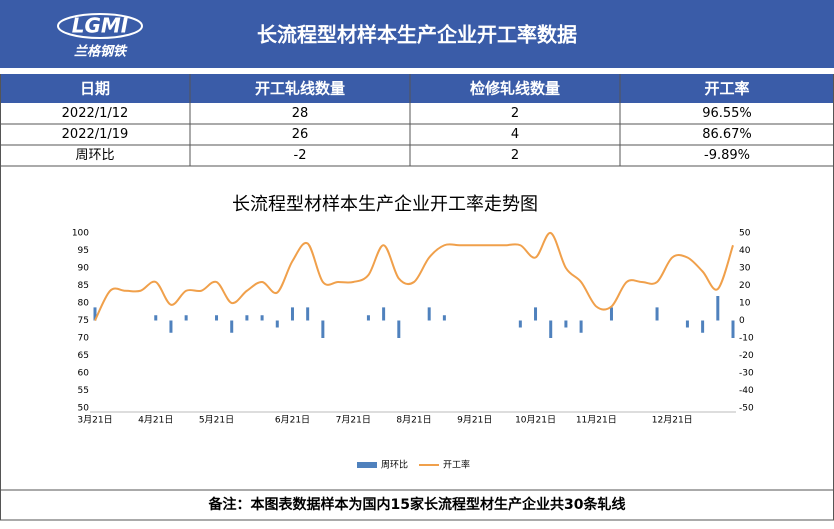 The image size is (834, 529). What do you see at coordinates (413, 420) in the screenshot?
I see `x-tick-label: 8月21日` at bounding box center [413, 420].